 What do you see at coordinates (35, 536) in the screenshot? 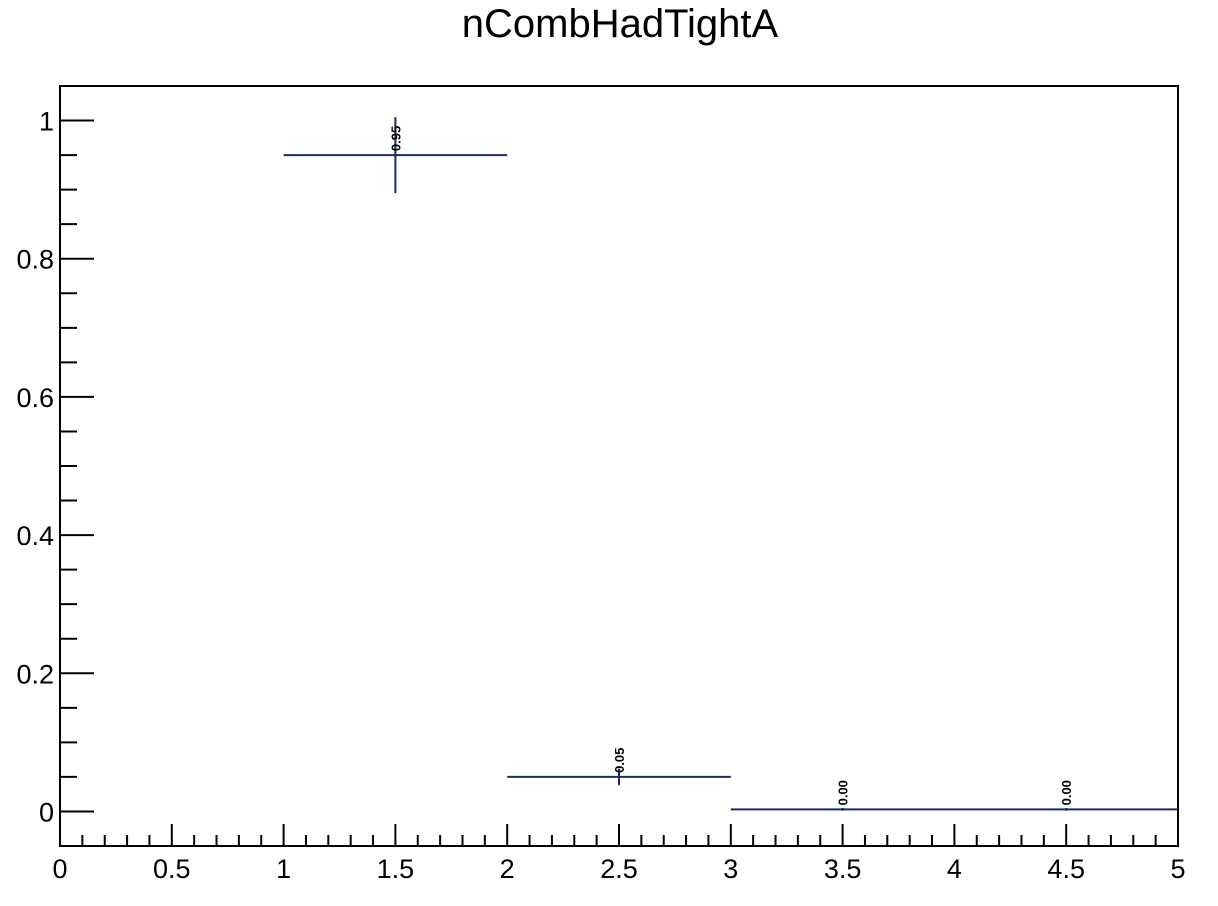
I see `y-tick-label: 0.4` at bounding box center [35, 536].